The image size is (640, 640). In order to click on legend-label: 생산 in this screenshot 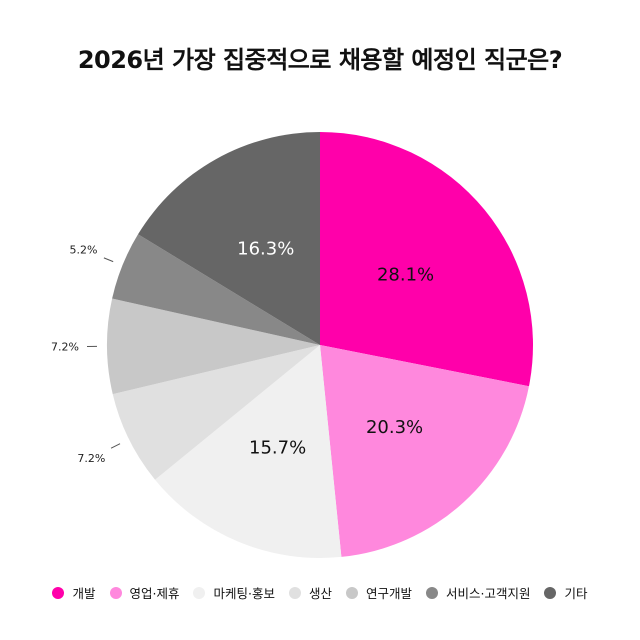, I will do `click(320, 593)`.